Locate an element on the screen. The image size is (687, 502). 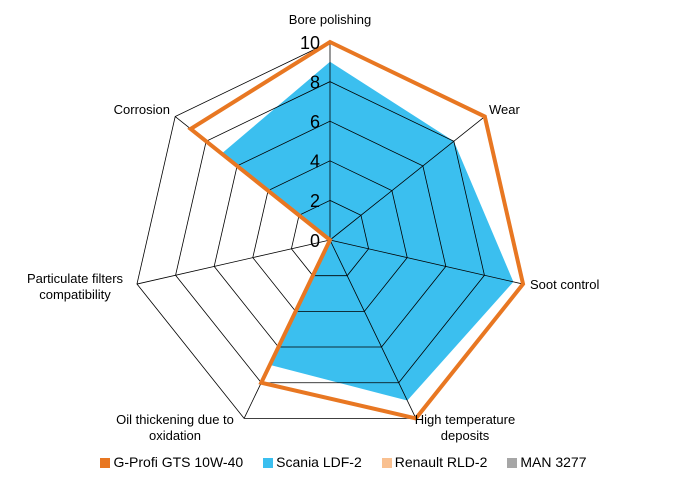
legend-item: MAN 3277 is located at coordinates (547, 462).